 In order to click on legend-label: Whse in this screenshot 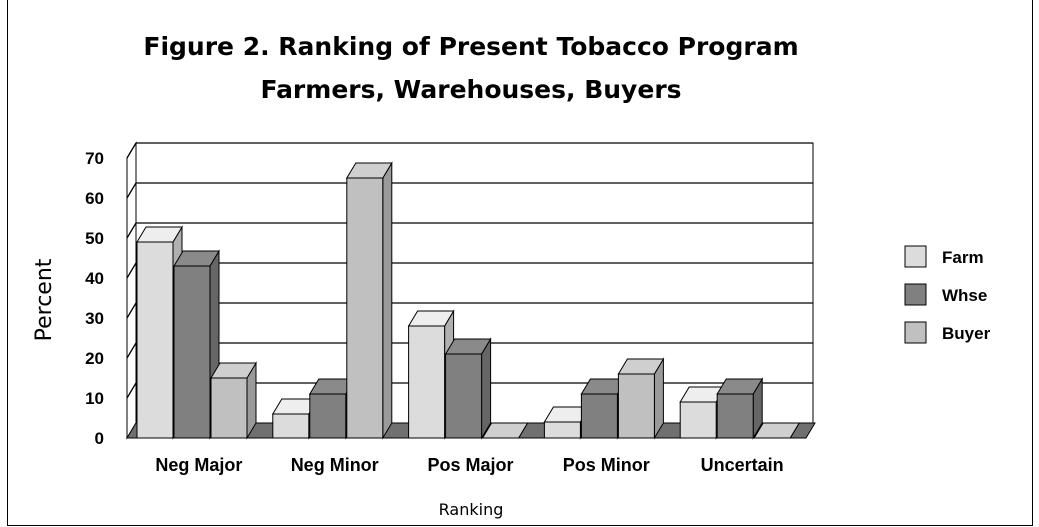, I will do `click(964, 295)`.